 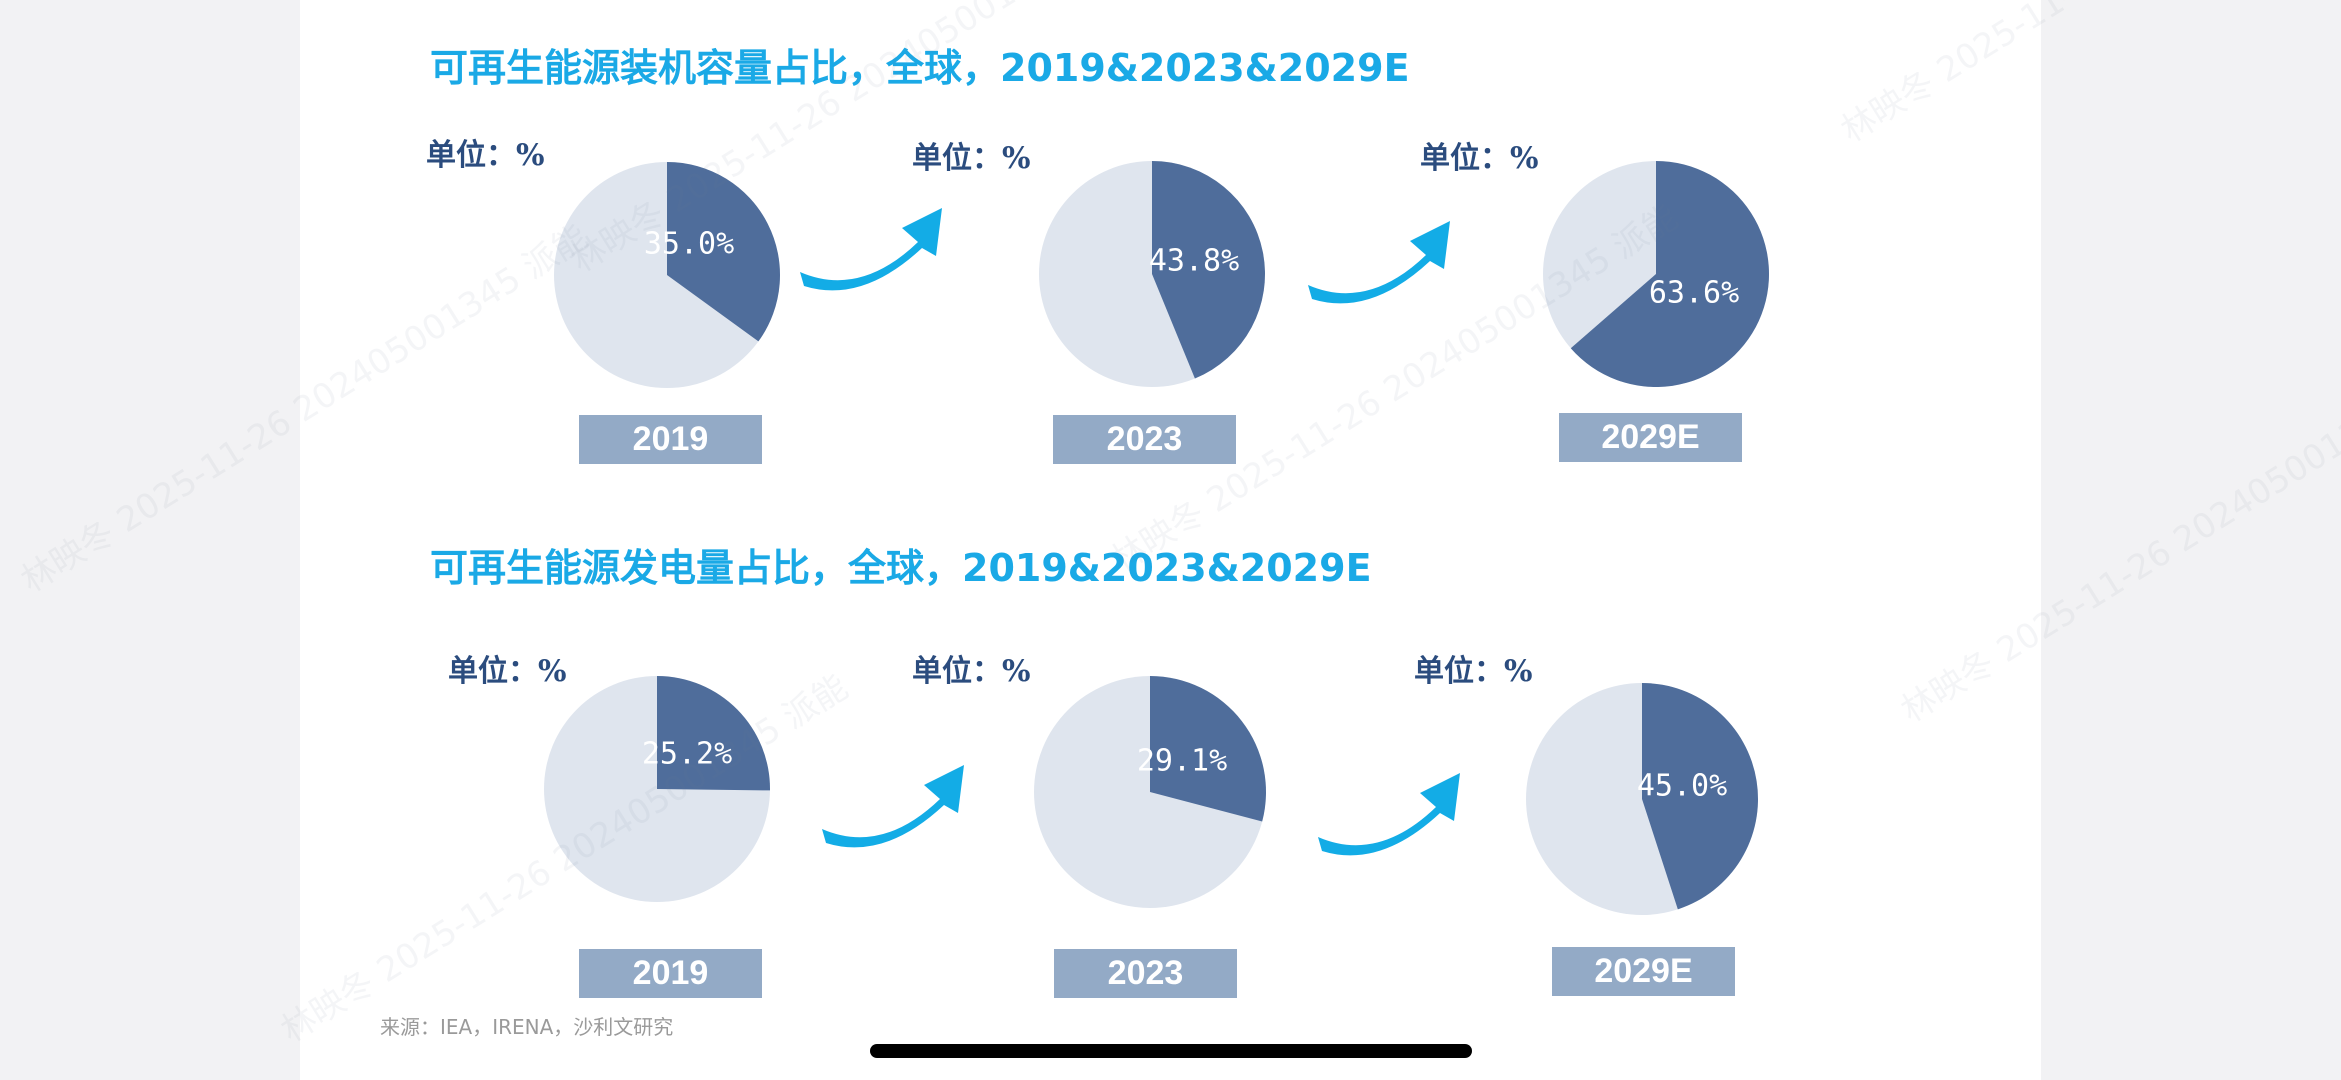 What do you see at coordinates (920, 68) in the screenshot?
I see `section-title-capacity: 可再生能源装机容量占比，全球，2019&2023&2029E` at bounding box center [920, 68].